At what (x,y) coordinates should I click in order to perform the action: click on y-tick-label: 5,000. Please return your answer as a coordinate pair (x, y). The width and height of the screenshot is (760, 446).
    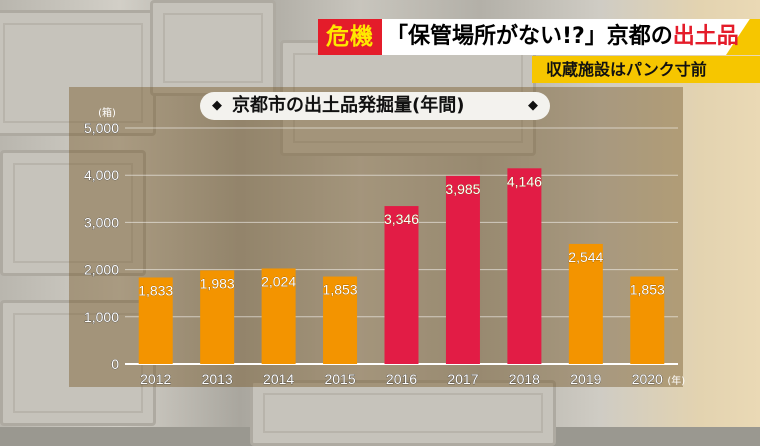
    Looking at the image, I should click on (101, 128).